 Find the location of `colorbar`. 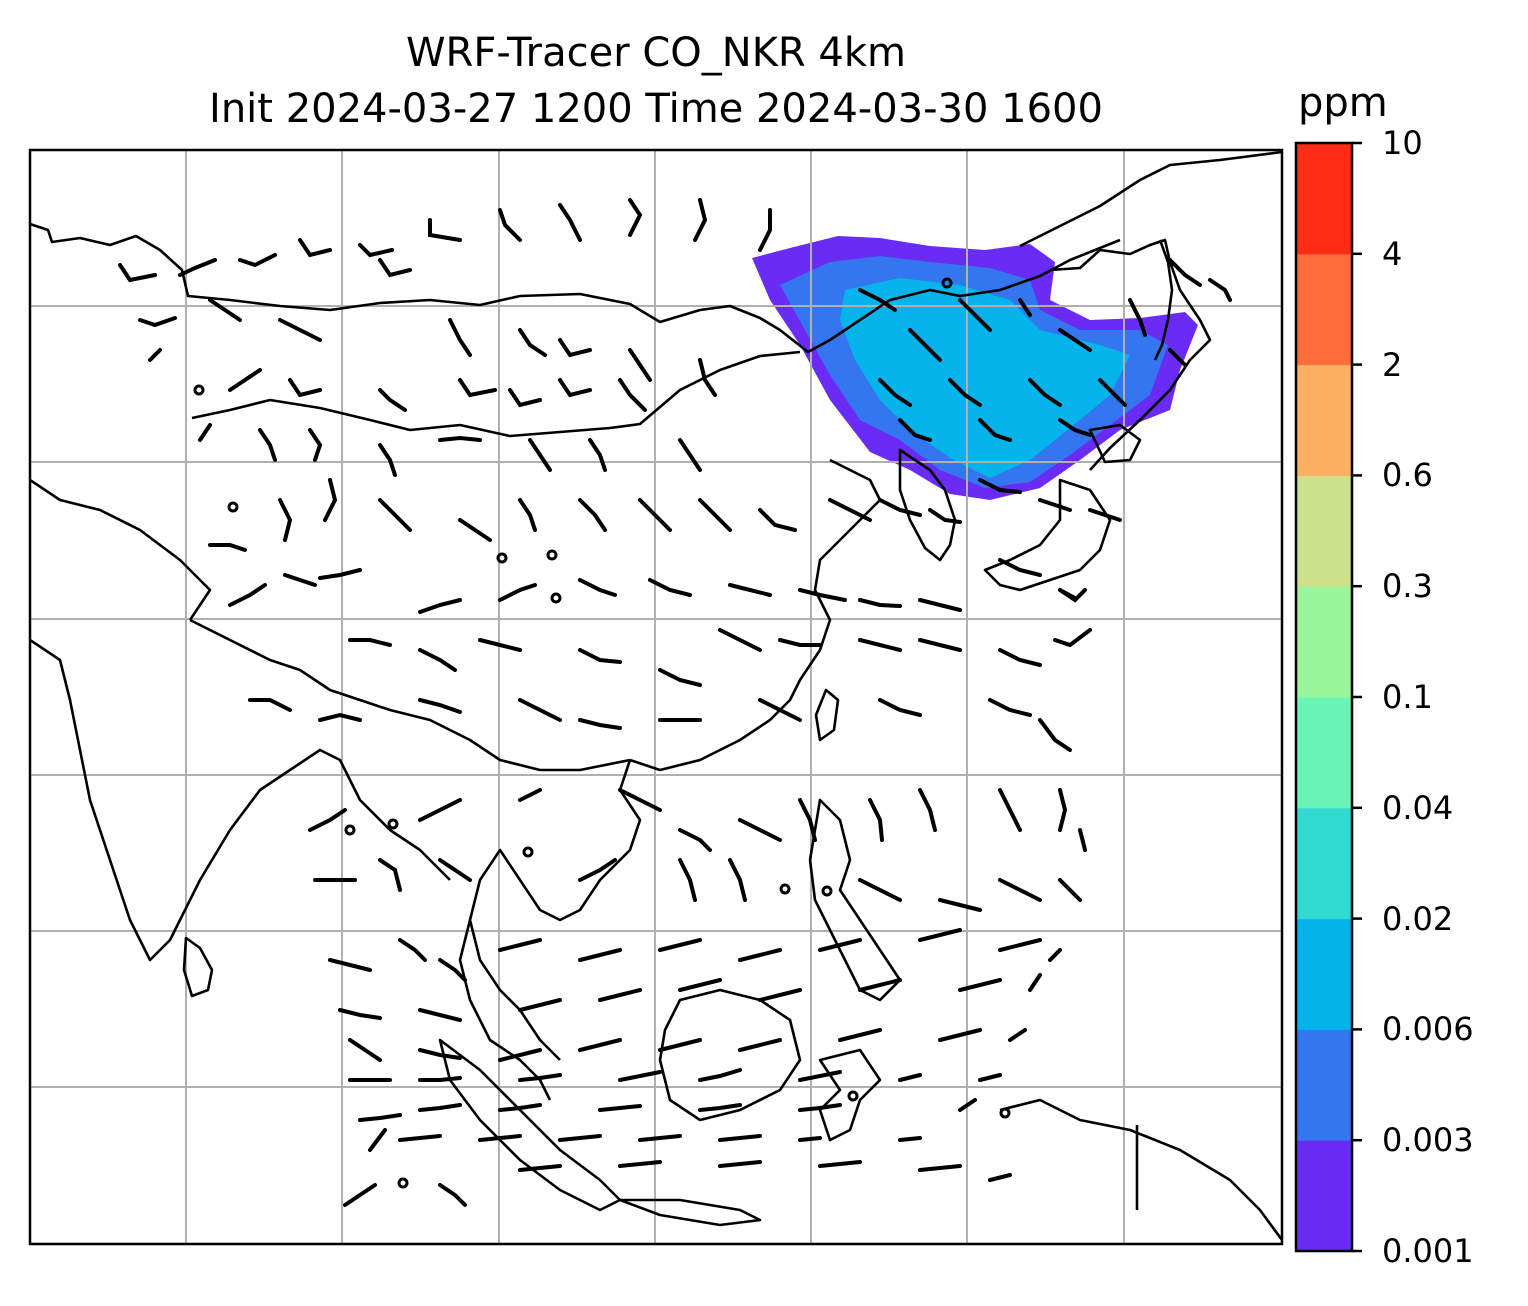

colorbar is located at coordinates (1324, 697).